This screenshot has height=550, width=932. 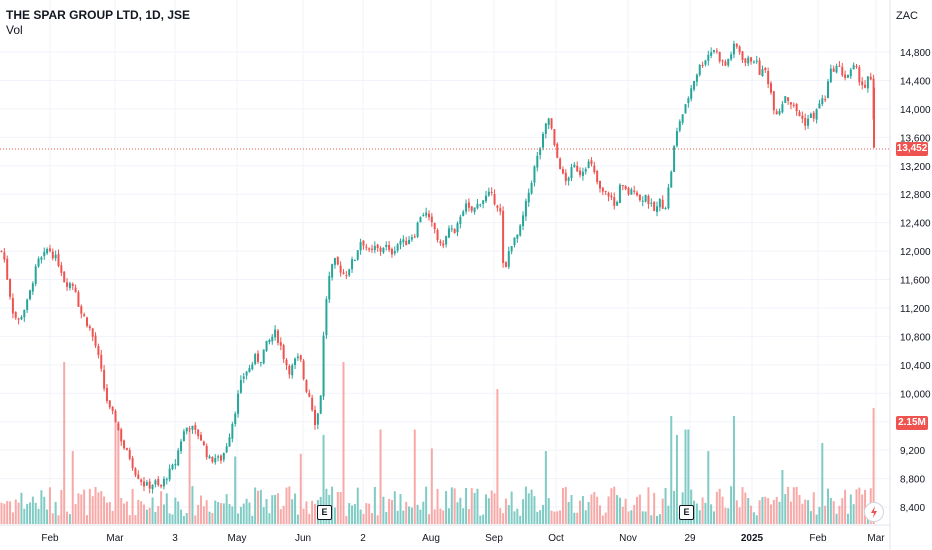 I want to click on lightning-icon, so click(x=874, y=512).